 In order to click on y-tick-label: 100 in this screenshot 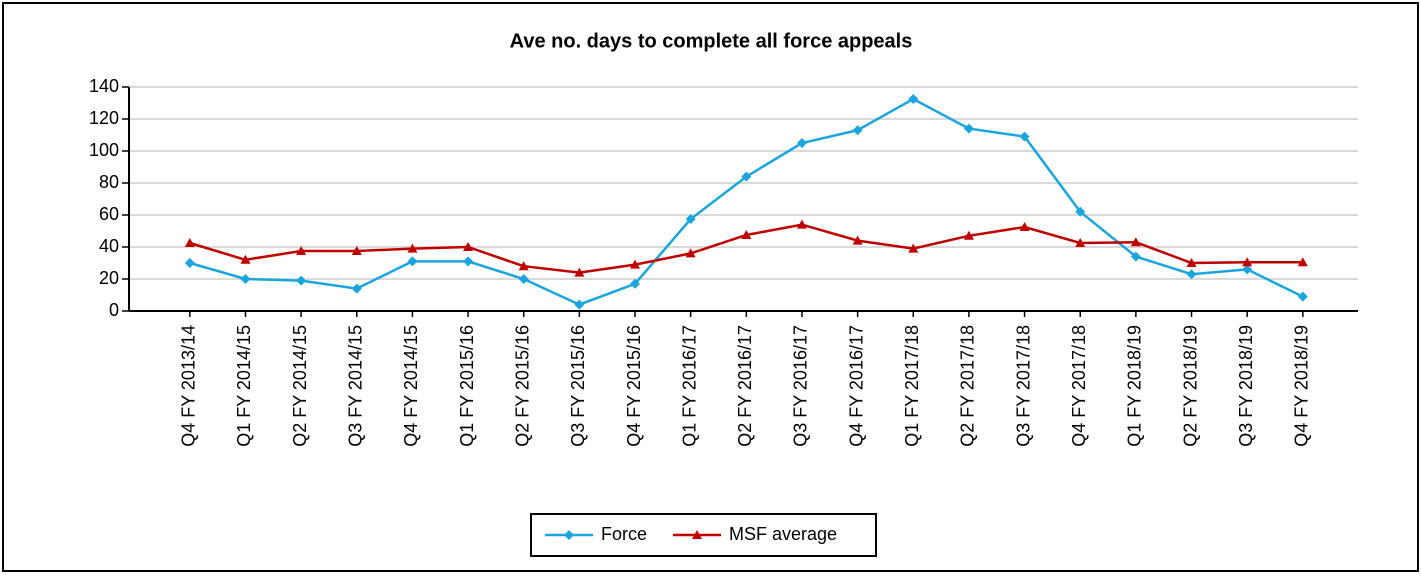, I will do `click(104, 150)`.